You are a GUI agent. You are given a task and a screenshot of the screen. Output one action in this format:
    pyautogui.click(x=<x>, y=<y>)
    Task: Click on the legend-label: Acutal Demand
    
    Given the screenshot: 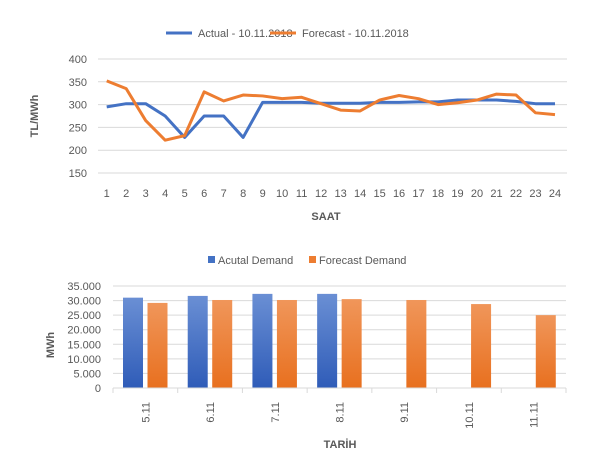 What is the action you would take?
    pyautogui.click(x=255, y=261)
    